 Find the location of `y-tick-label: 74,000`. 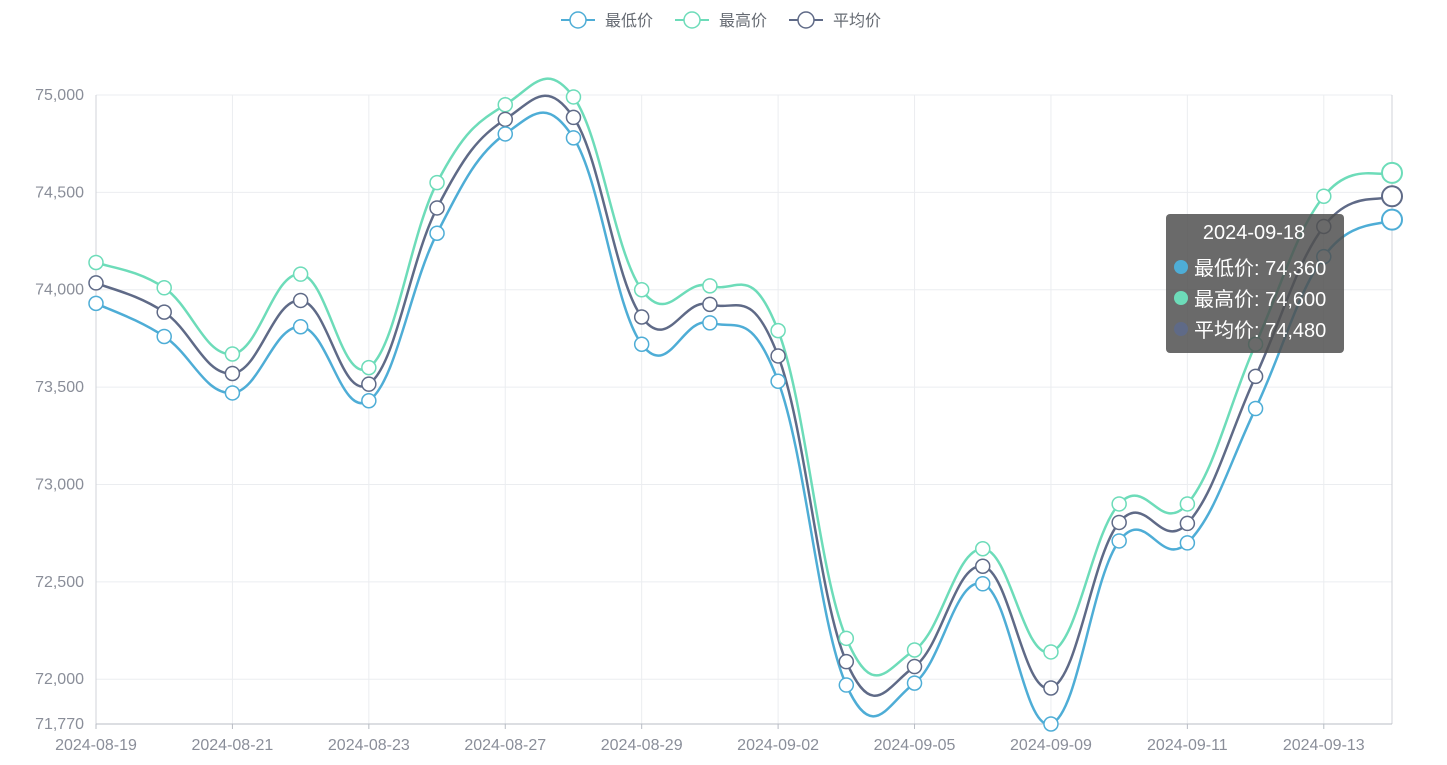

y-tick-label: 74,000 is located at coordinates (59, 290).